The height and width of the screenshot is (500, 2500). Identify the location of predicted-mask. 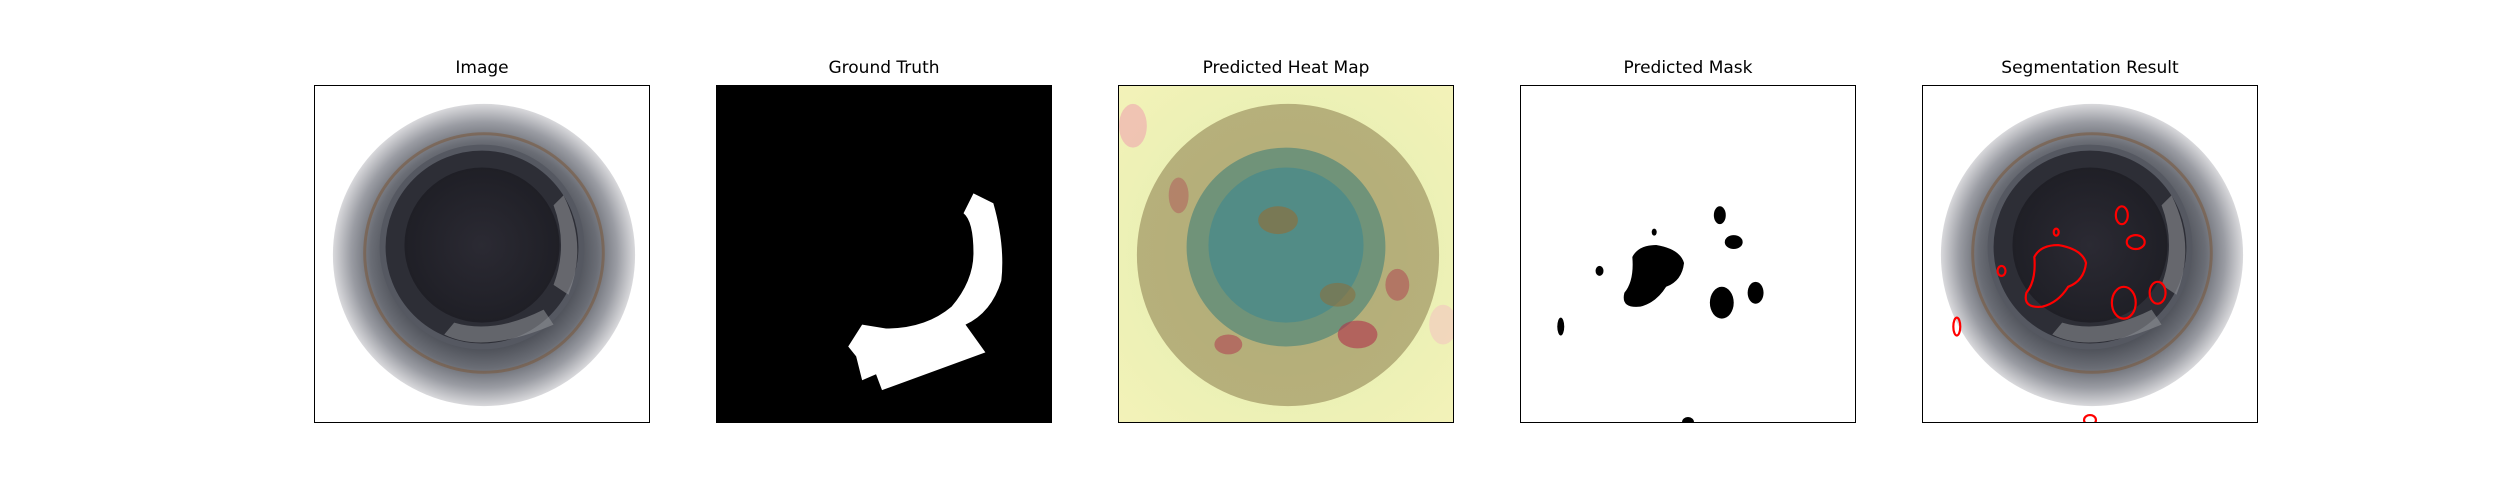
(1688, 254).